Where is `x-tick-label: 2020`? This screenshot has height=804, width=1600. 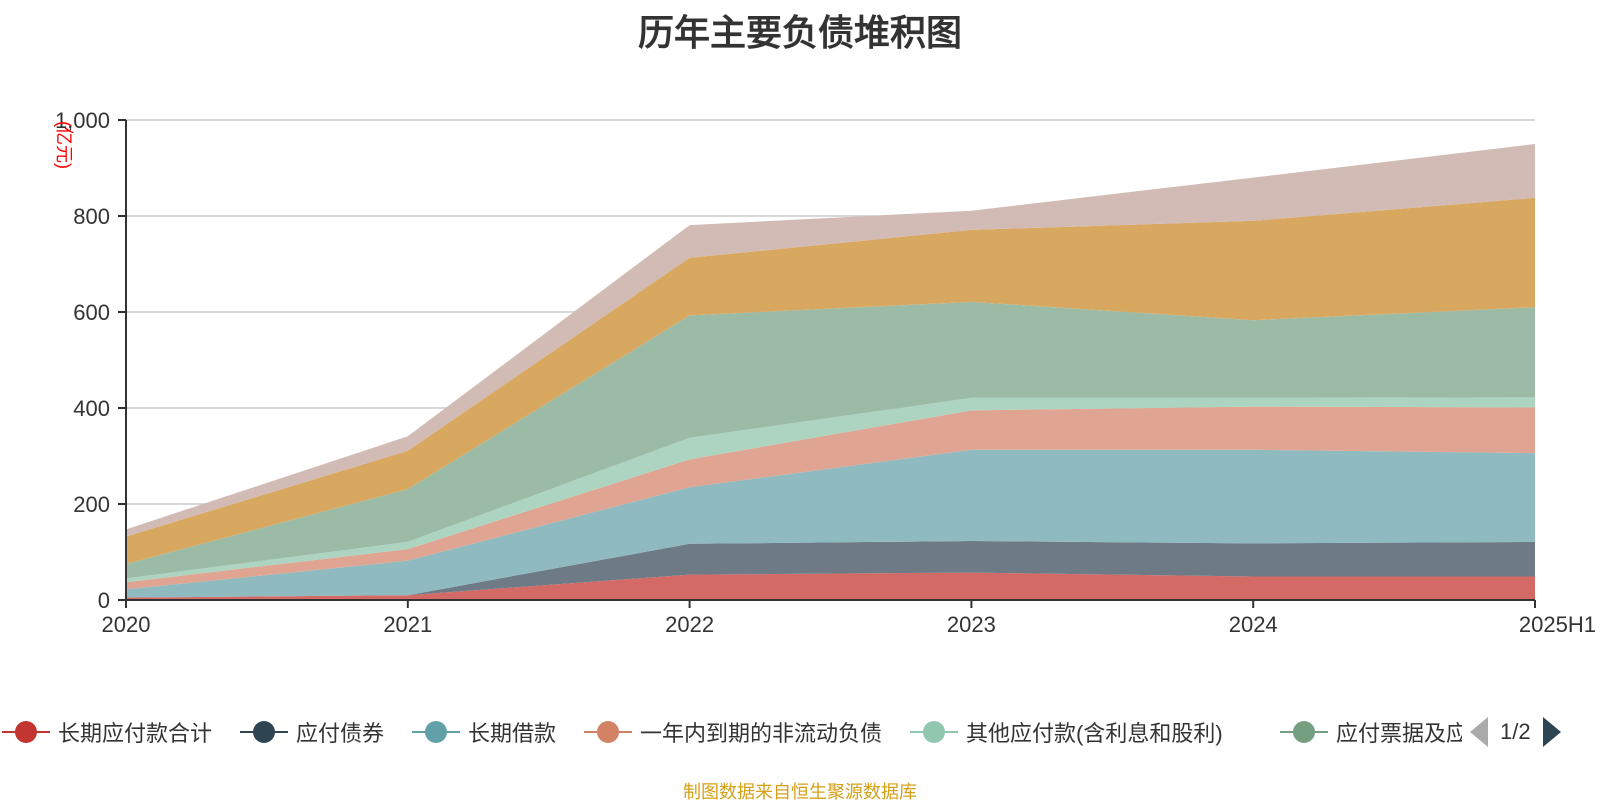
x-tick-label: 2020 is located at coordinates (126, 624).